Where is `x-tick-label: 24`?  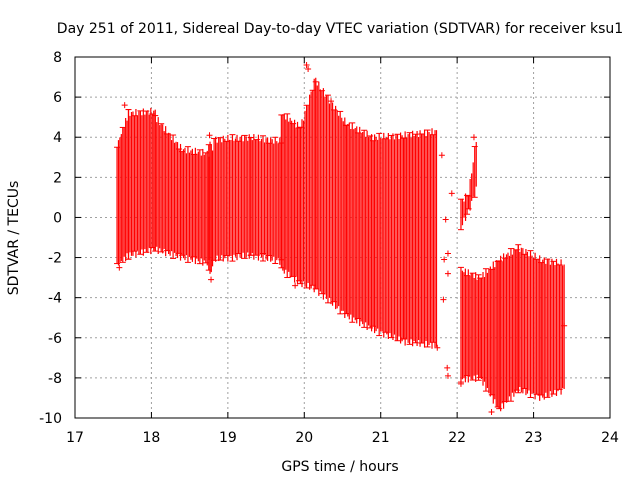 x-tick-label: 24 is located at coordinates (610, 438).